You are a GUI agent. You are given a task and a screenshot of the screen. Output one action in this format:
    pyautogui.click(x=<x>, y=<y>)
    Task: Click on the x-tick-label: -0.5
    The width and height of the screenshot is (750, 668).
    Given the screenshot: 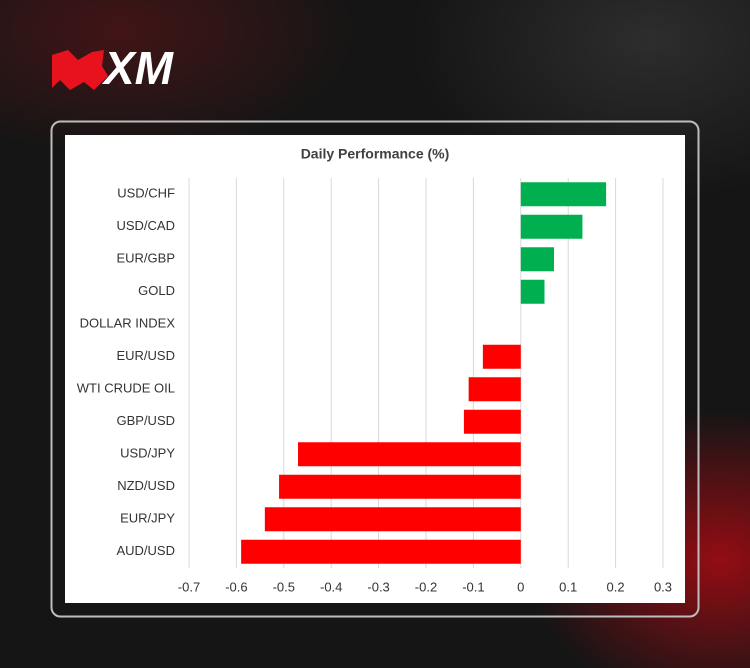 What is the action you would take?
    pyautogui.click(x=284, y=586)
    